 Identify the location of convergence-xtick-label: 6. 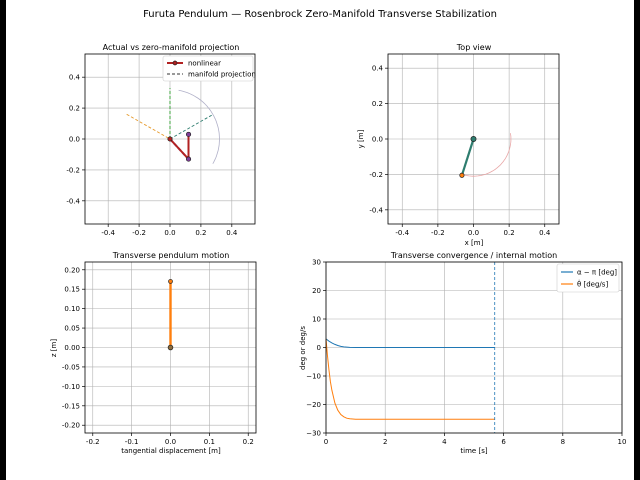
(503, 442).